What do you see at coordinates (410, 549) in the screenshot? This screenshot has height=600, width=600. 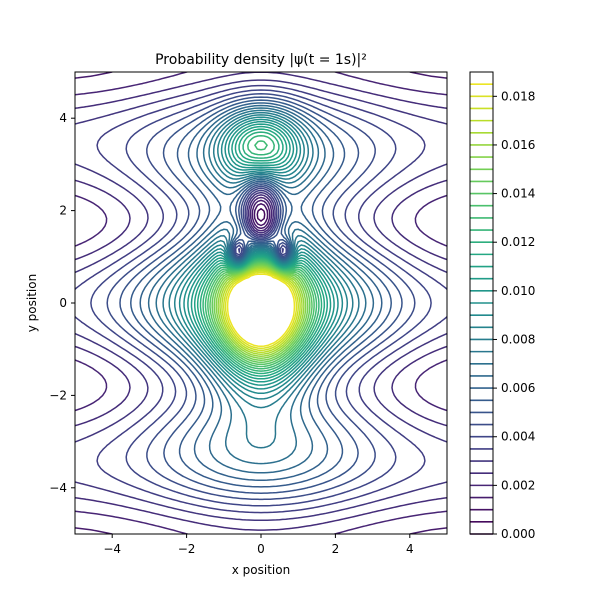 I see `x-tick-label: 4` at bounding box center [410, 549].